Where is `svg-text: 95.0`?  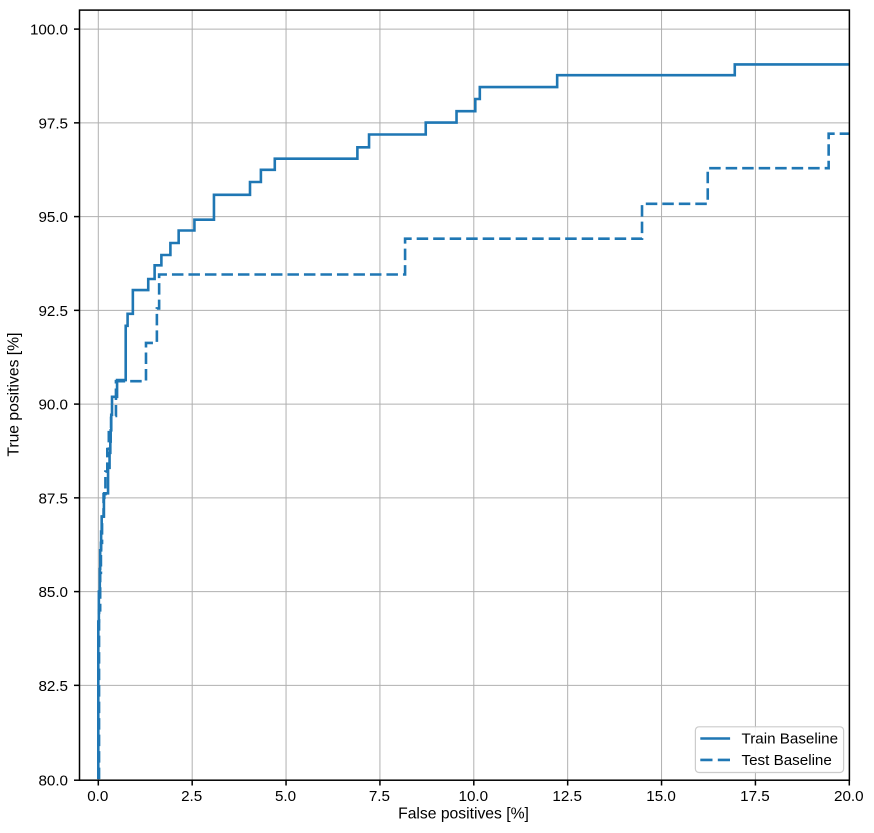 svg-text: 95.0 is located at coordinates (53, 217).